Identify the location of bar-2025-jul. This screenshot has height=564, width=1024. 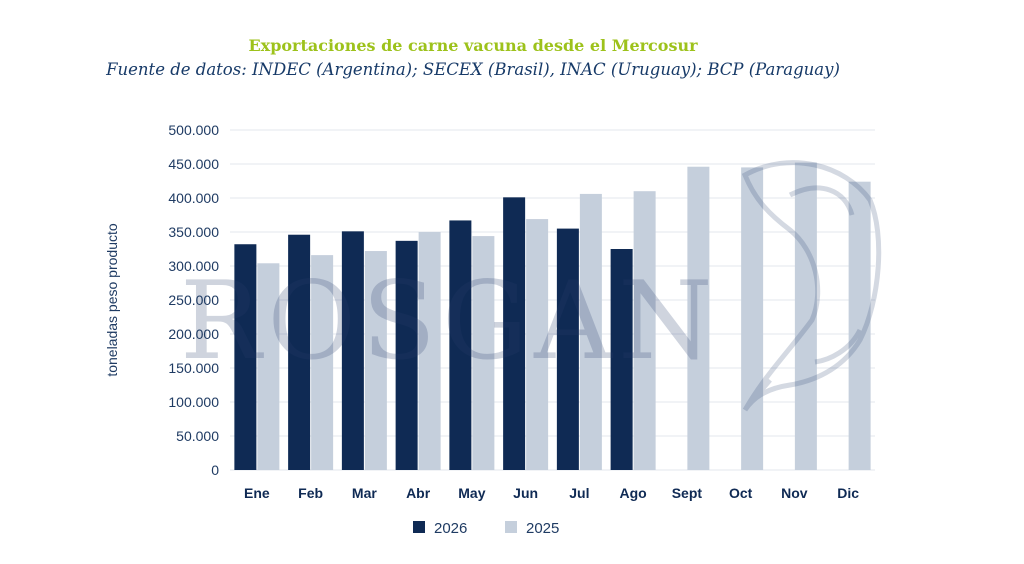
(590, 332).